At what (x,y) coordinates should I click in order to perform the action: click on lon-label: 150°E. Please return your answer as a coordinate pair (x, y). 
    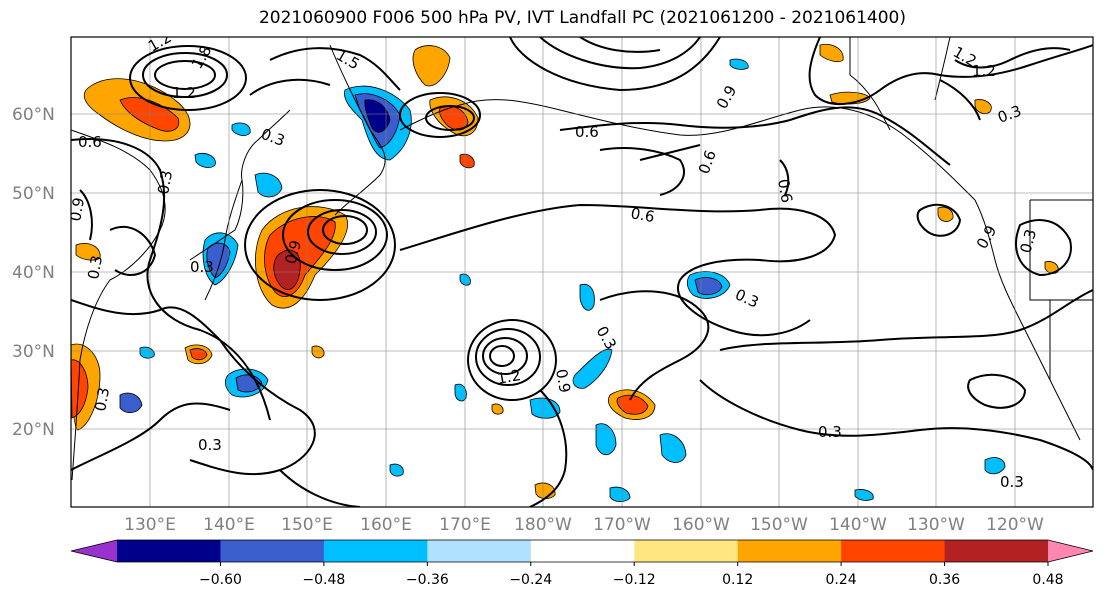
    Looking at the image, I should click on (307, 525).